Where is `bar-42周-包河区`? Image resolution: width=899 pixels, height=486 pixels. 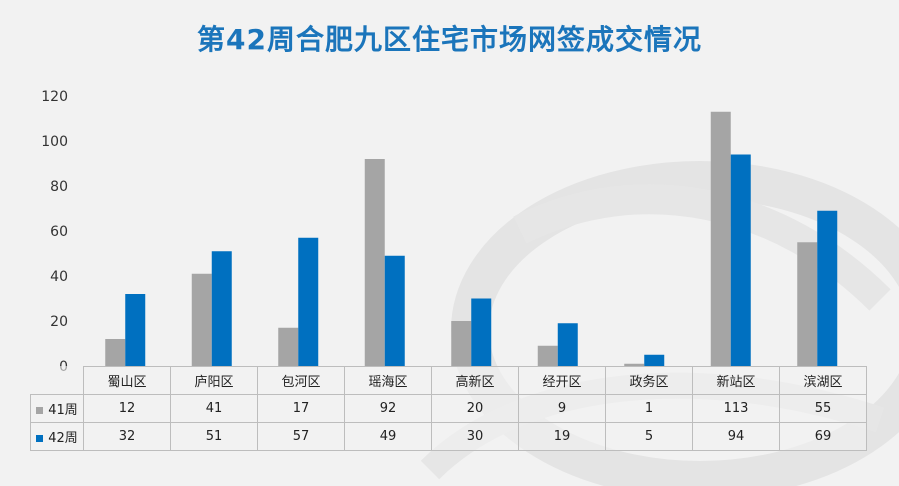
bar-42周-包河区 is located at coordinates (308, 301).